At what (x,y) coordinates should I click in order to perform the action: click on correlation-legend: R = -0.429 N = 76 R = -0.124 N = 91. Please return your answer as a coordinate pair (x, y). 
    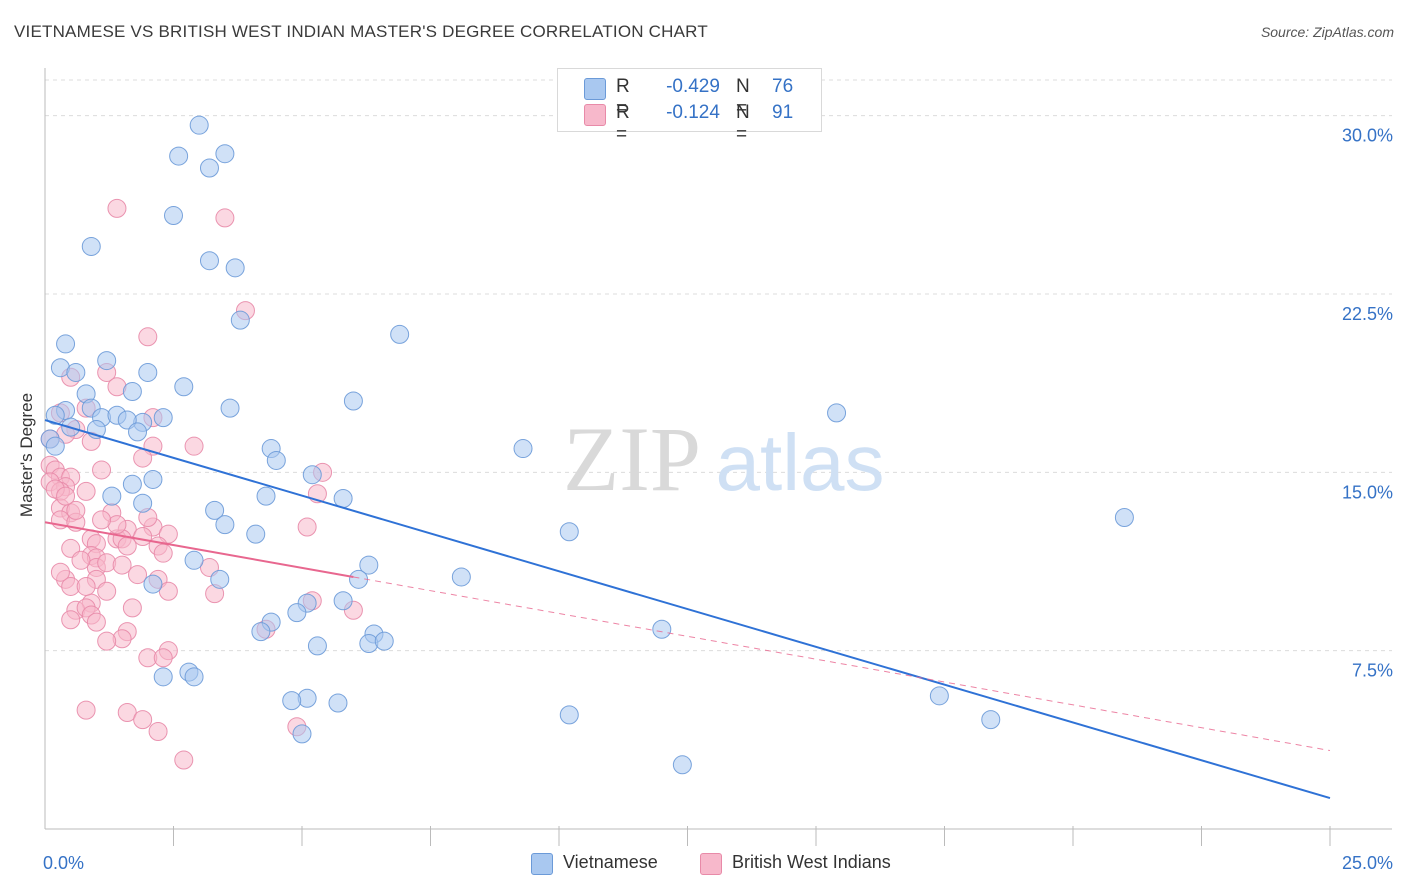
    Looking at the image, I should click on (689, 106).